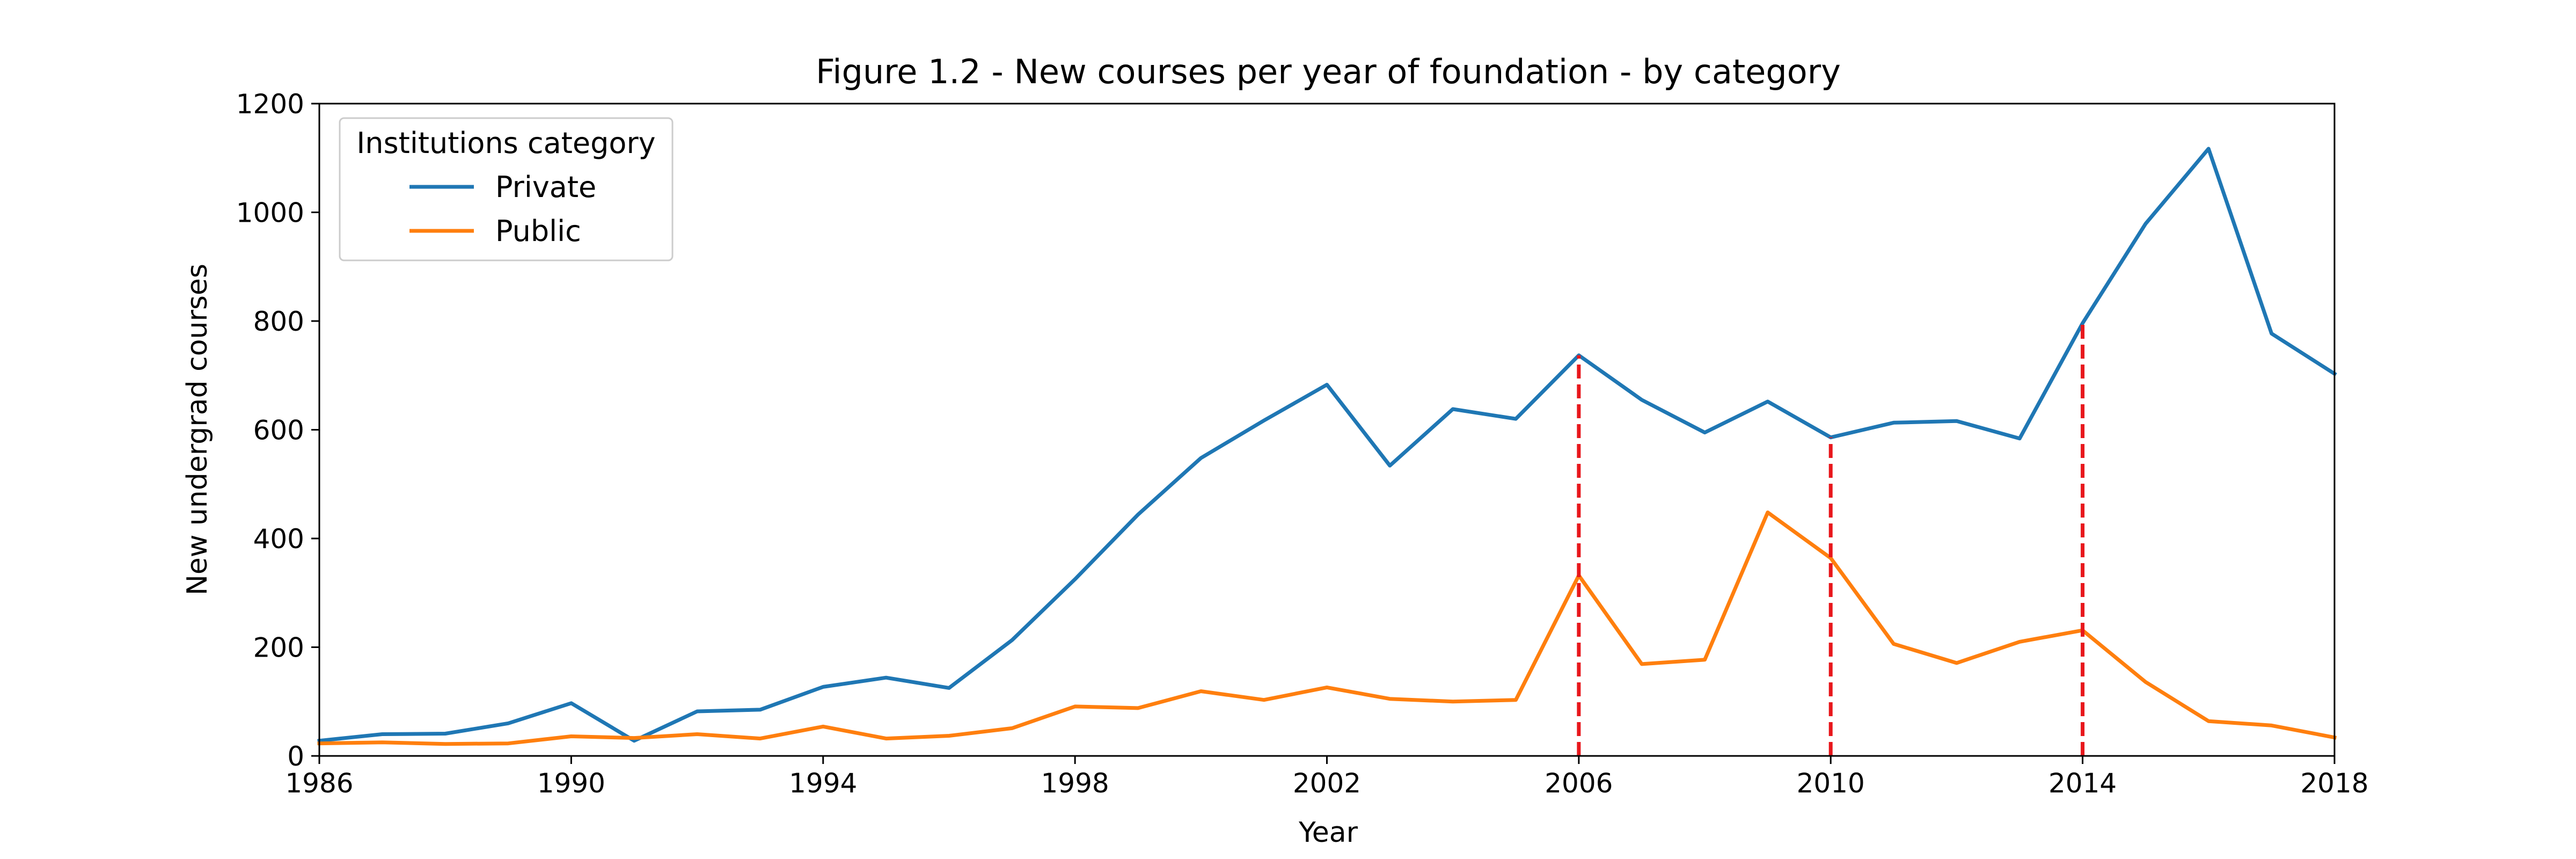 The height and width of the screenshot is (859, 2576). What do you see at coordinates (270, 104) in the screenshot?
I see `y-tick-label-1200: 1200` at bounding box center [270, 104].